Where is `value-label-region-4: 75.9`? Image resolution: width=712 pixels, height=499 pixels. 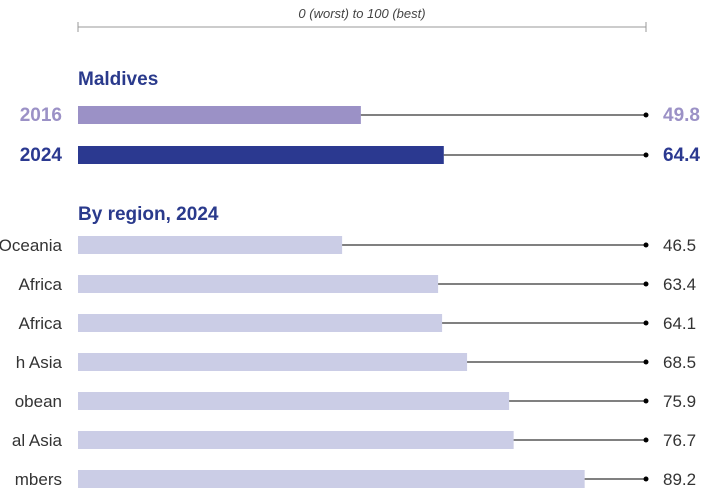 value-label-region-4: 75.9 is located at coordinates (679, 401).